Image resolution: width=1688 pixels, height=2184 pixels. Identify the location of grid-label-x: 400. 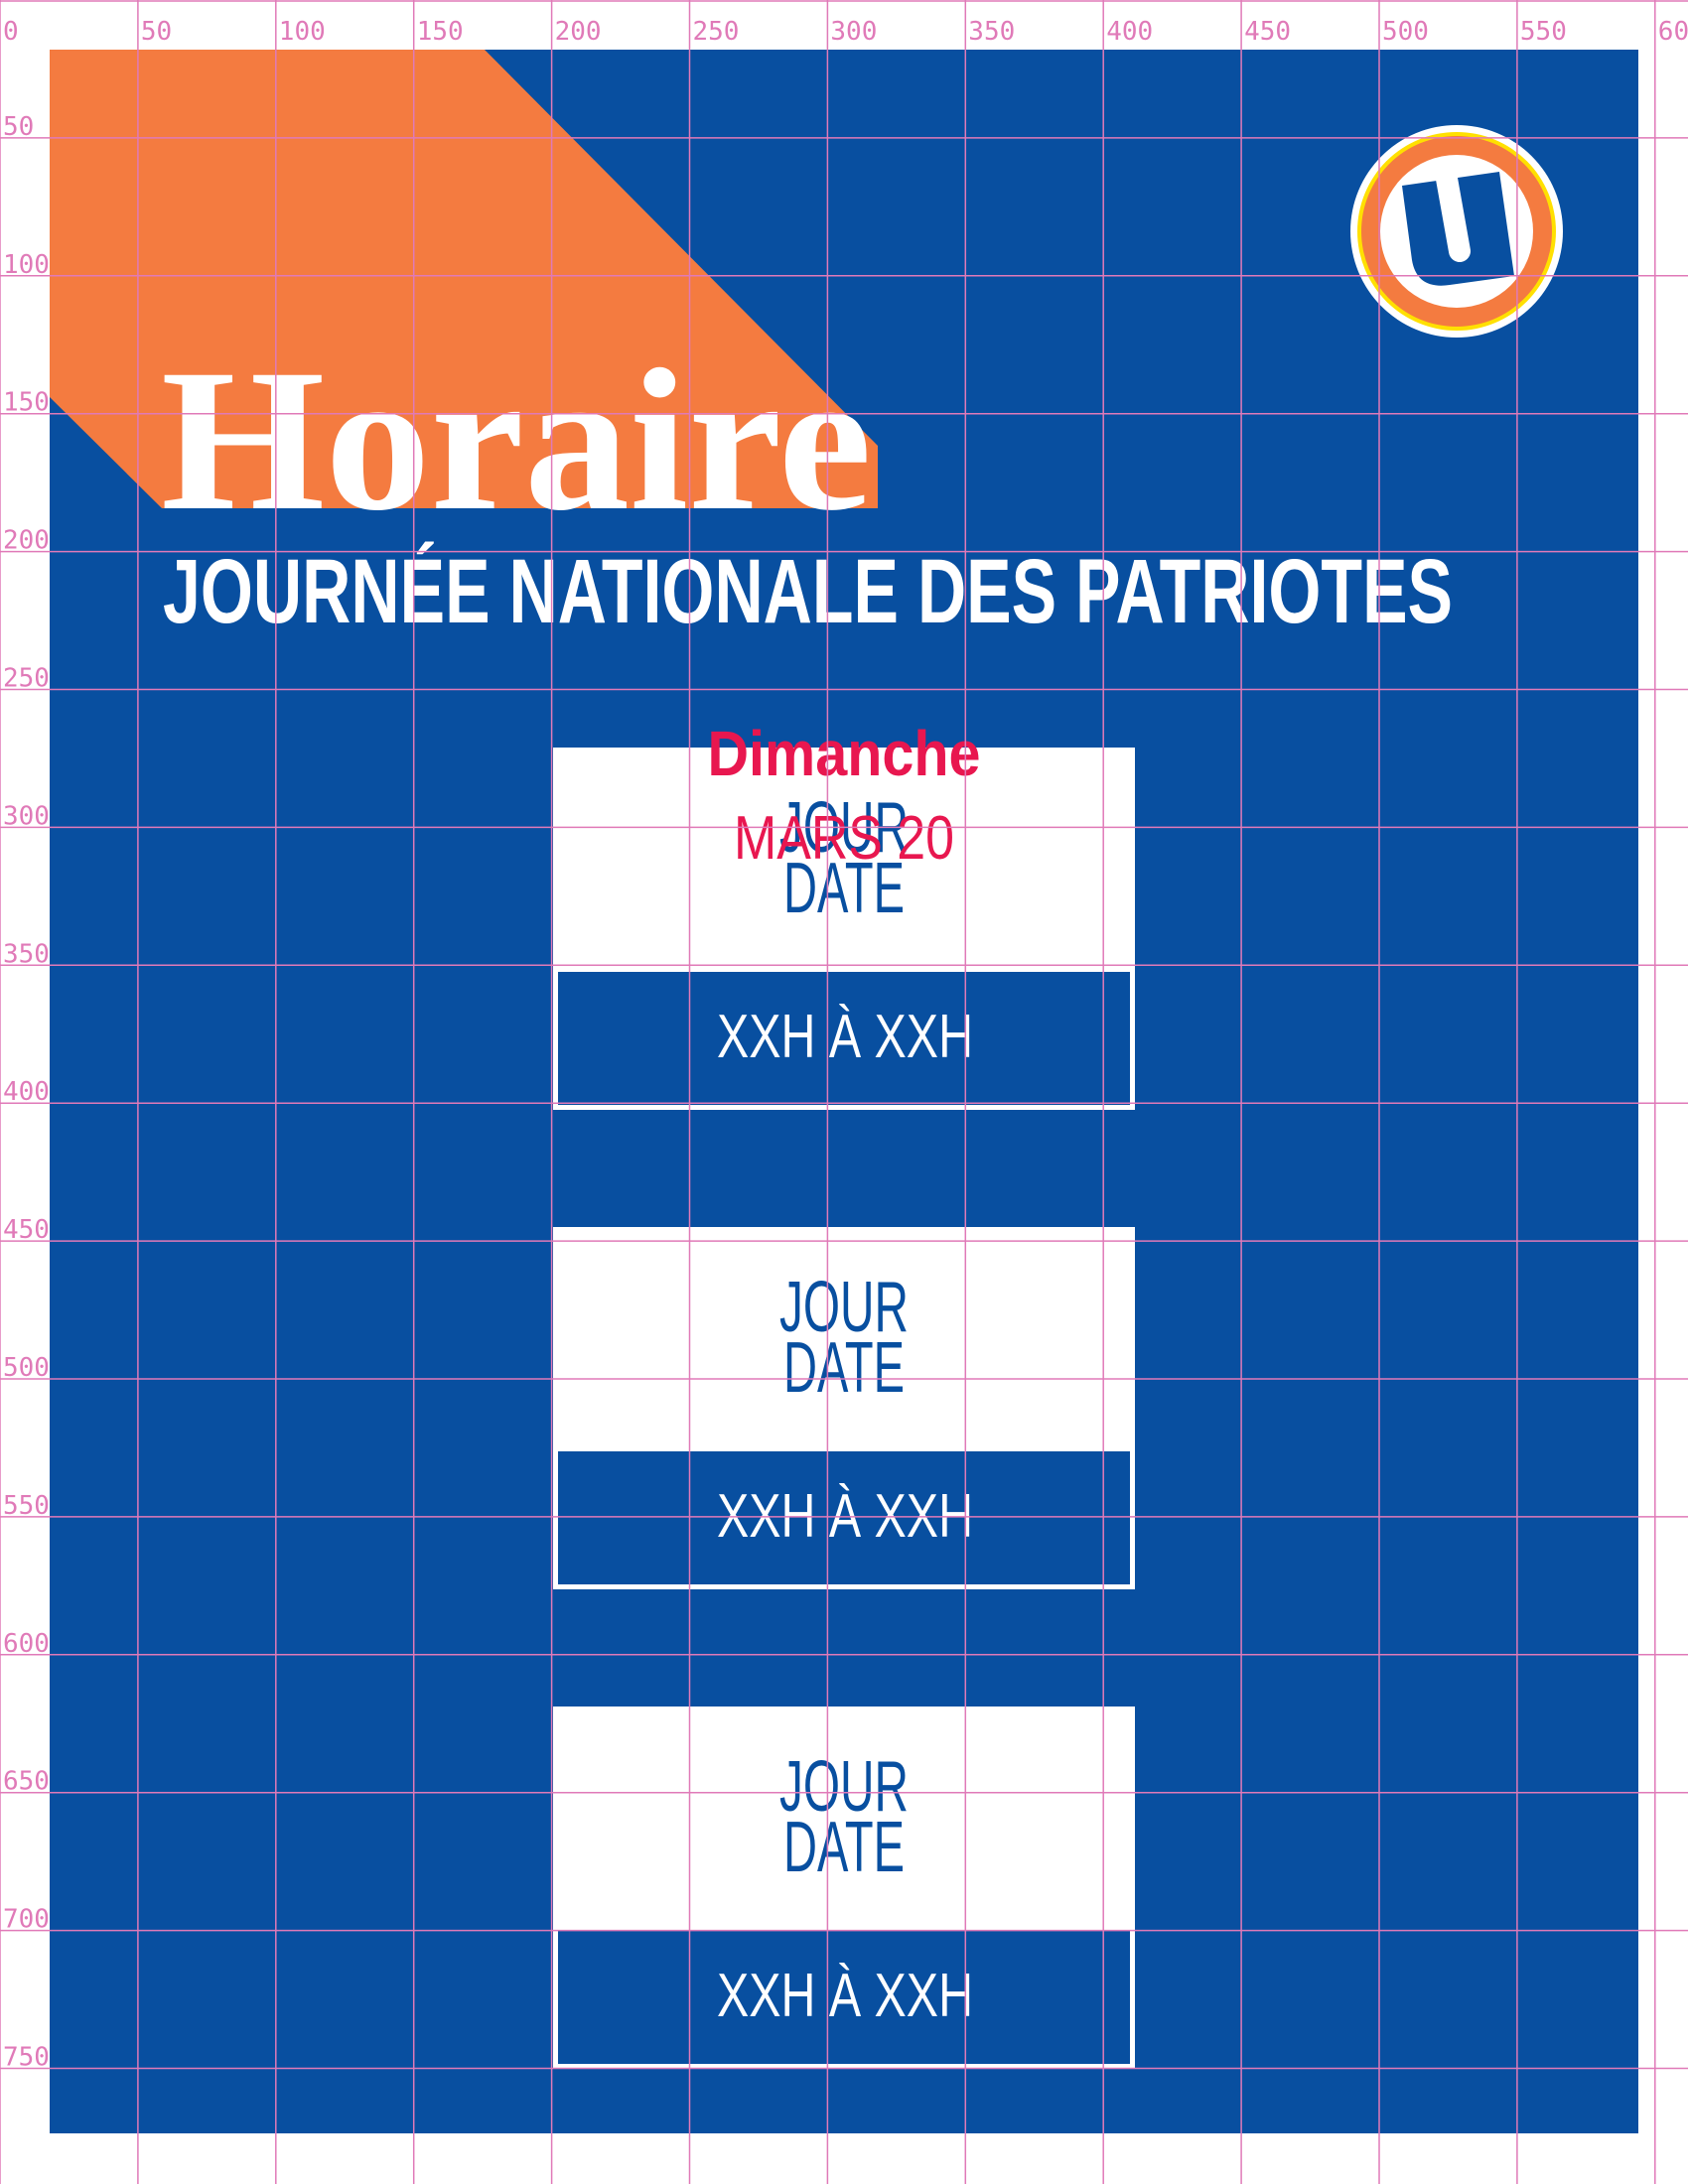
(1129, 32).